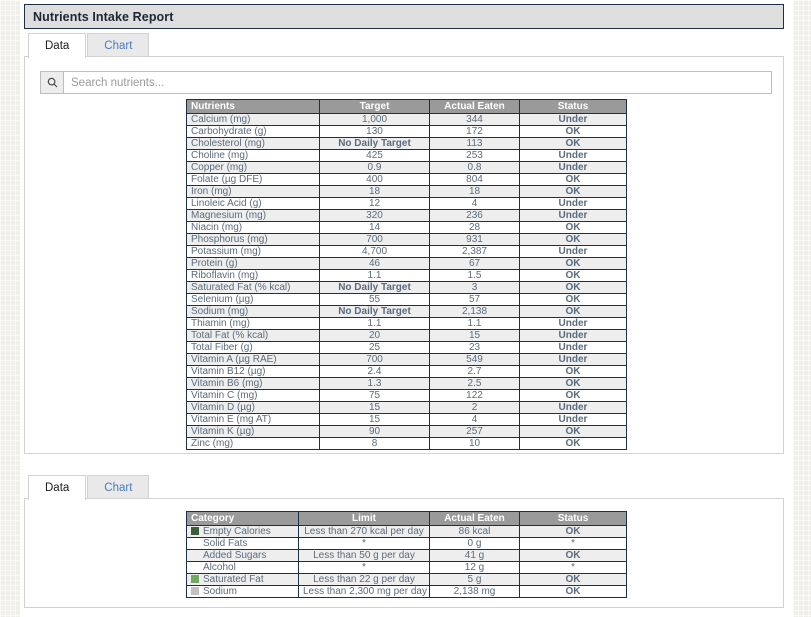 This screenshot has width=811, height=617. I want to click on cell-category-label: Alcohol, so click(219, 567).